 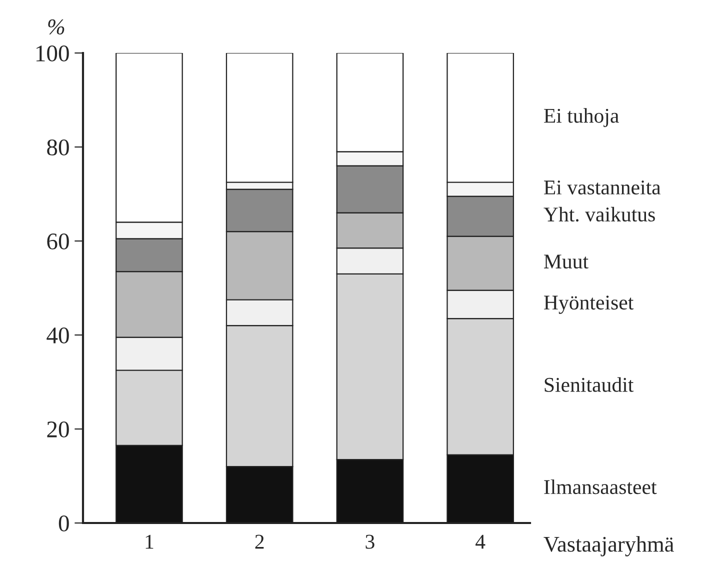 I want to click on series-label: Hyönteiset, so click(x=589, y=305).